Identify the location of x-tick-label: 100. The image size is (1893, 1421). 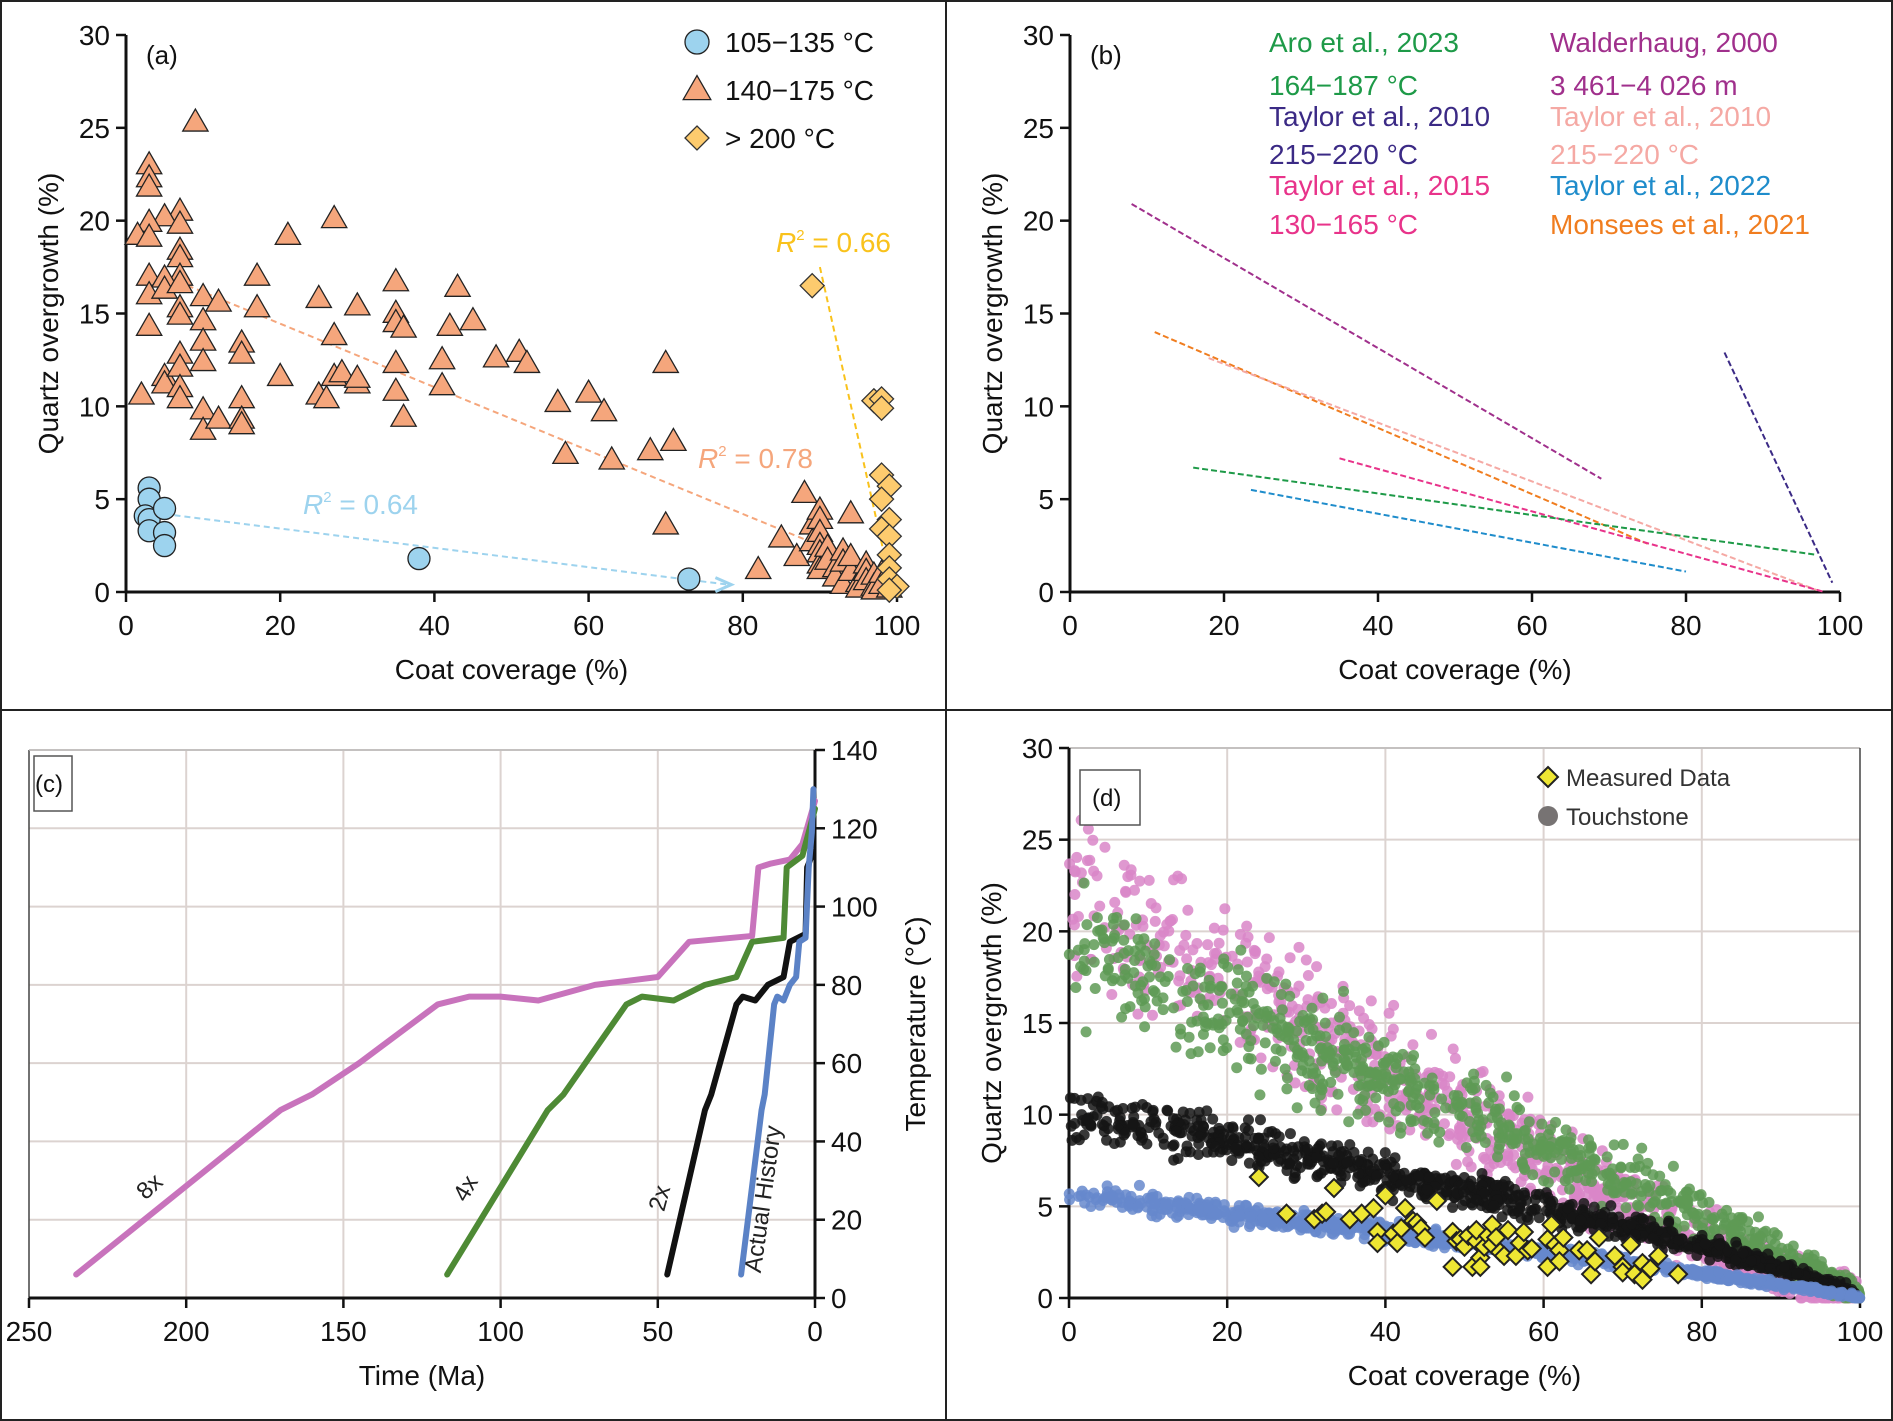
(1860, 1331).